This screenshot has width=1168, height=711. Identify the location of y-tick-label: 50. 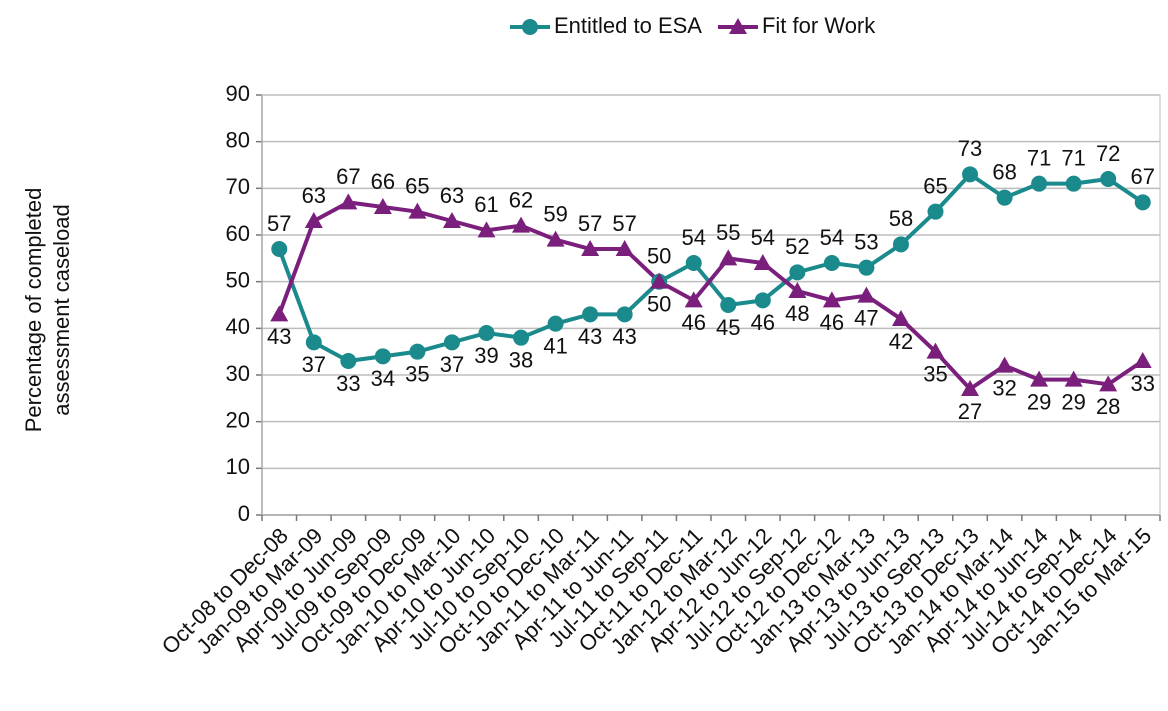
(238, 279).